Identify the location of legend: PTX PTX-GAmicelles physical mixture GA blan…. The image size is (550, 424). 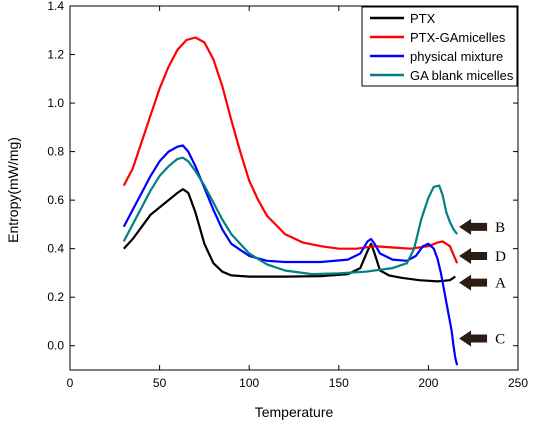
(439, 46).